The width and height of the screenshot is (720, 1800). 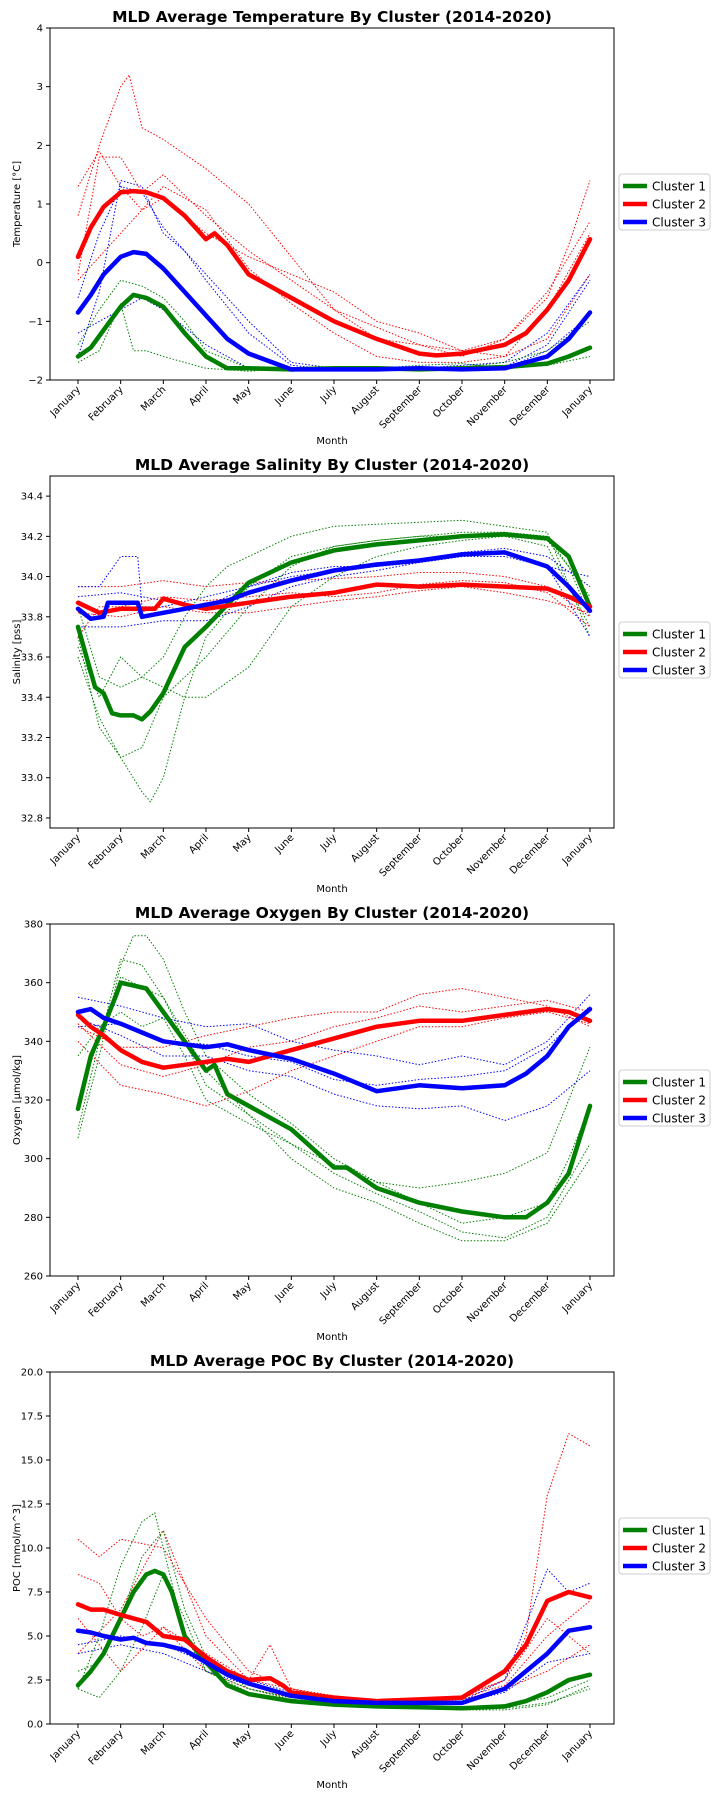 I want to click on y-tick-label: −1, so click(x=35, y=322).